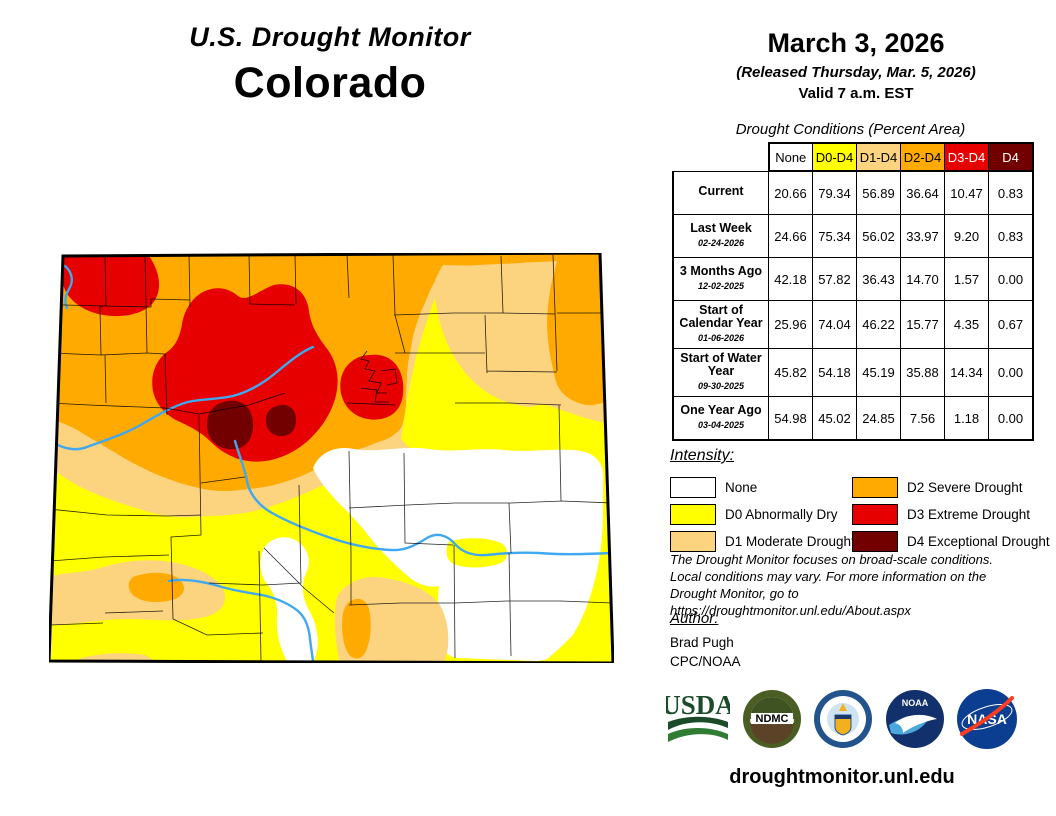 This screenshot has width=1056, height=816. I want to click on svg-text: NOAA, so click(914, 703).